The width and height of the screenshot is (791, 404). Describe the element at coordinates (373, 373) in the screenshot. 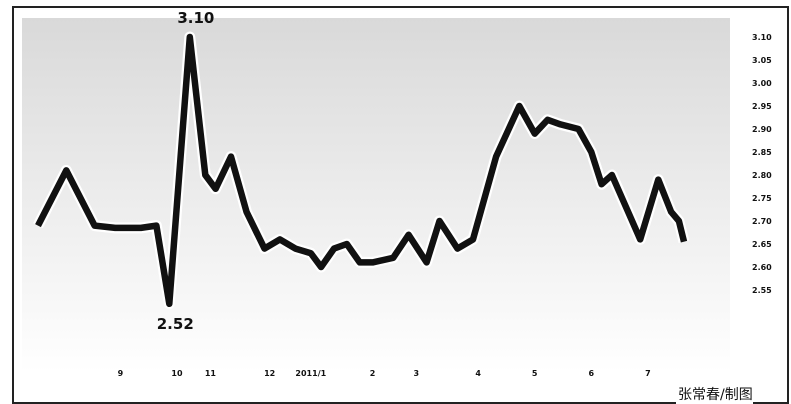

I see `x-tick-label: 2` at that location.